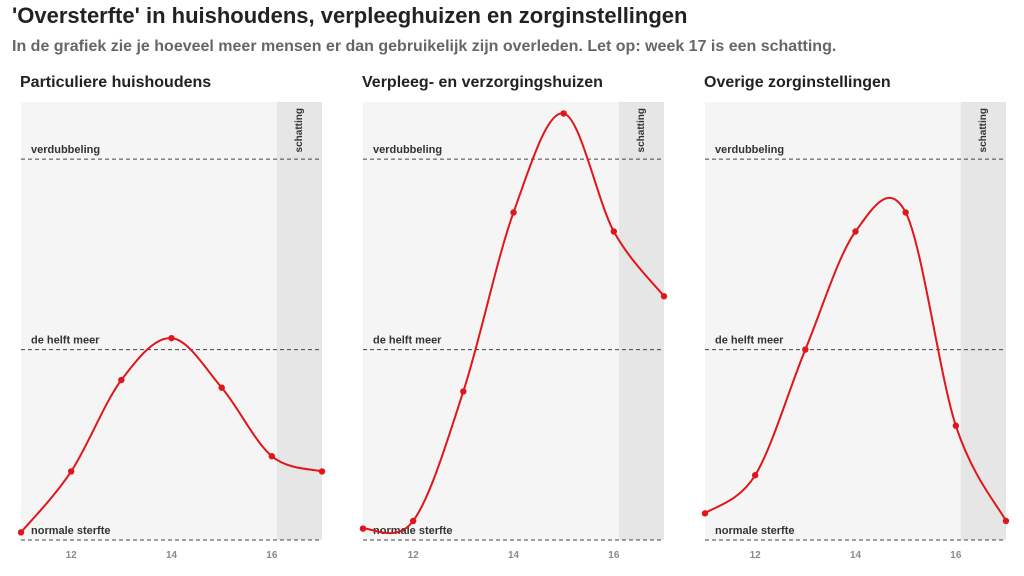 The width and height of the screenshot is (1024, 576). What do you see at coordinates (116, 82) in the screenshot?
I see `panel-title: Particuliere huishoudens` at bounding box center [116, 82].